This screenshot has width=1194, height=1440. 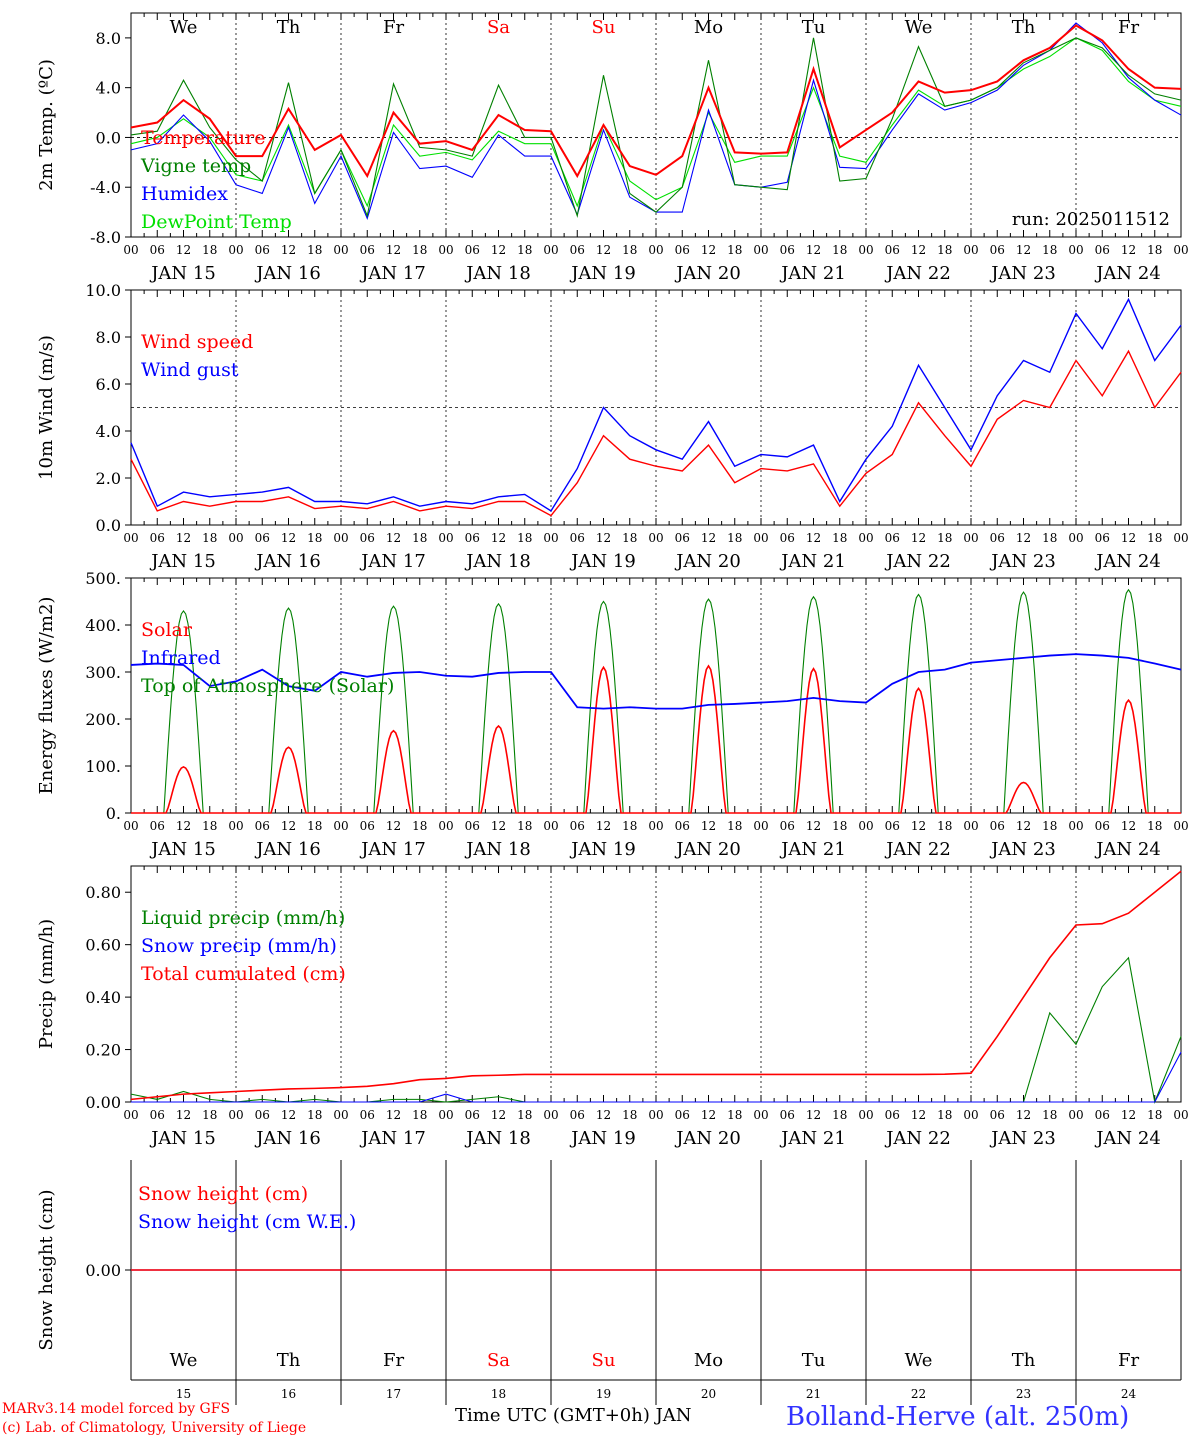 I want to click on series-line-total-cumulated-cm-, so click(x=656, y=985).